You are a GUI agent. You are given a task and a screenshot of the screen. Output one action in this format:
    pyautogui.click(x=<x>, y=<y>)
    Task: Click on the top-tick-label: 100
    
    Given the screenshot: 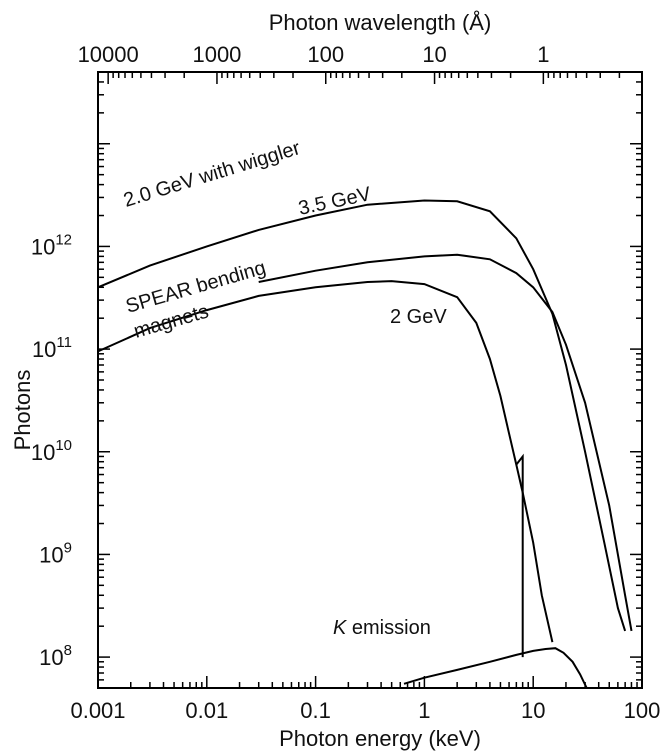 What is the action you would take?
    pyautogui.click(x=325, y=54)
    